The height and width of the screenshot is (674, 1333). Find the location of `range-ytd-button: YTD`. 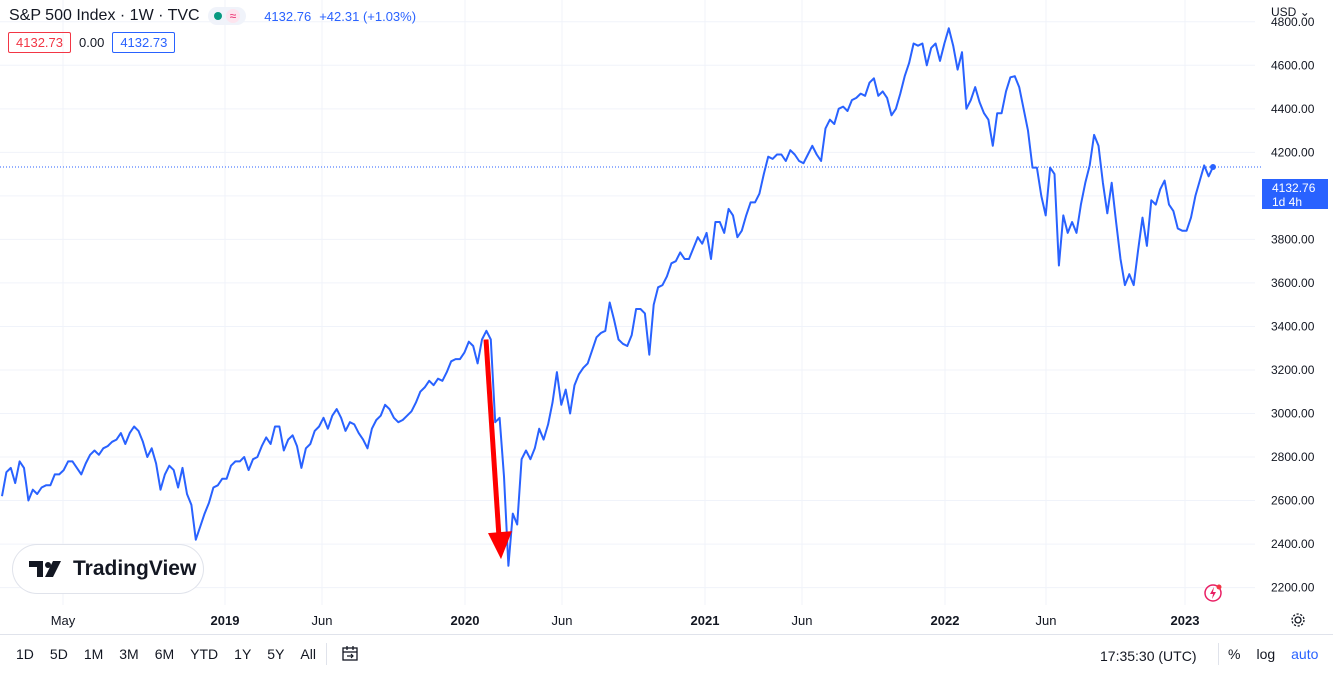

range-ytd-button: YTD is located at coordinates (204, 654).